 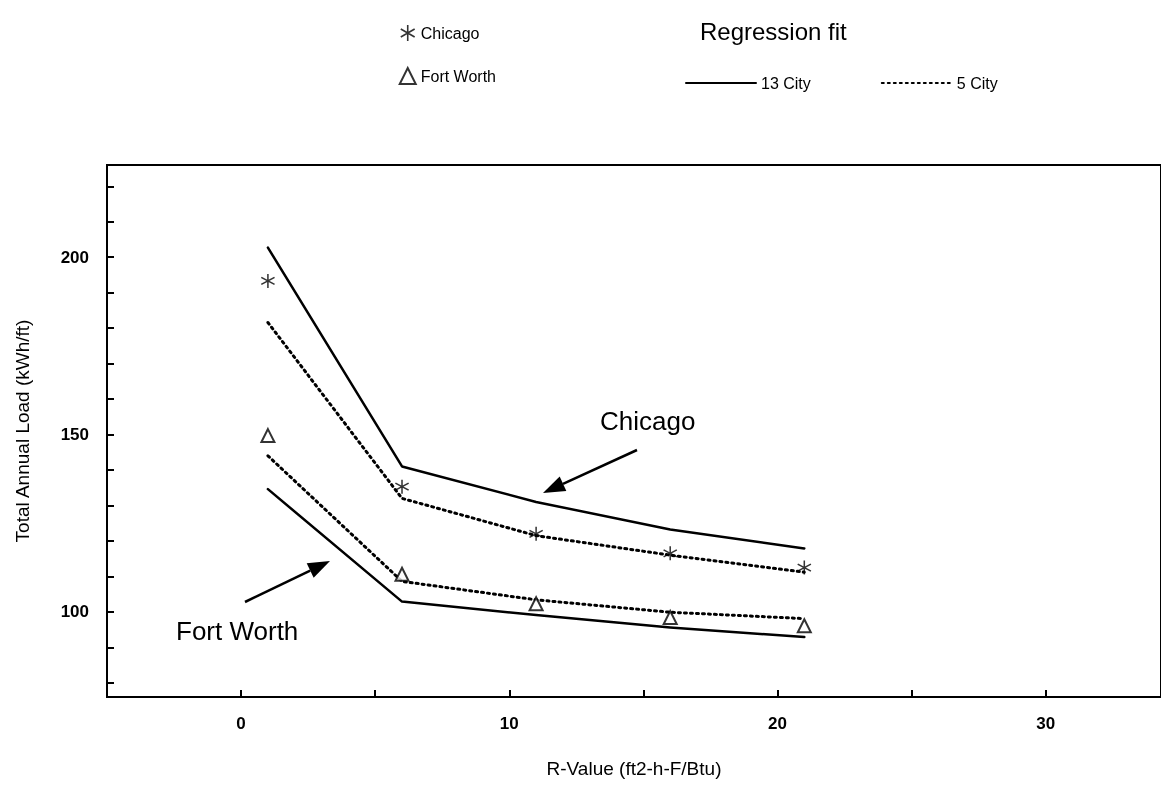 What do you see at coordinates (777, 723) in the screenshot?
I see `x-tick-label: 20` at bounding box center [777, 723].